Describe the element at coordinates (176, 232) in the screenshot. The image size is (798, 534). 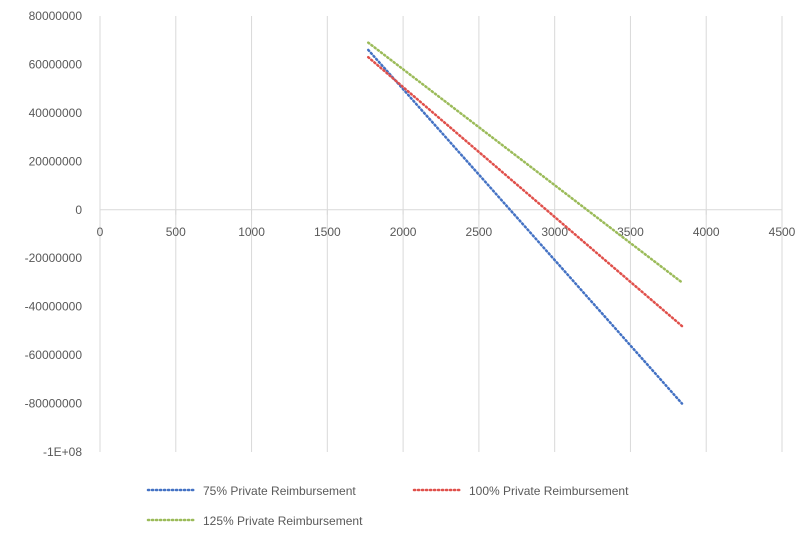
I see `x-tick-label: 500` at that location.